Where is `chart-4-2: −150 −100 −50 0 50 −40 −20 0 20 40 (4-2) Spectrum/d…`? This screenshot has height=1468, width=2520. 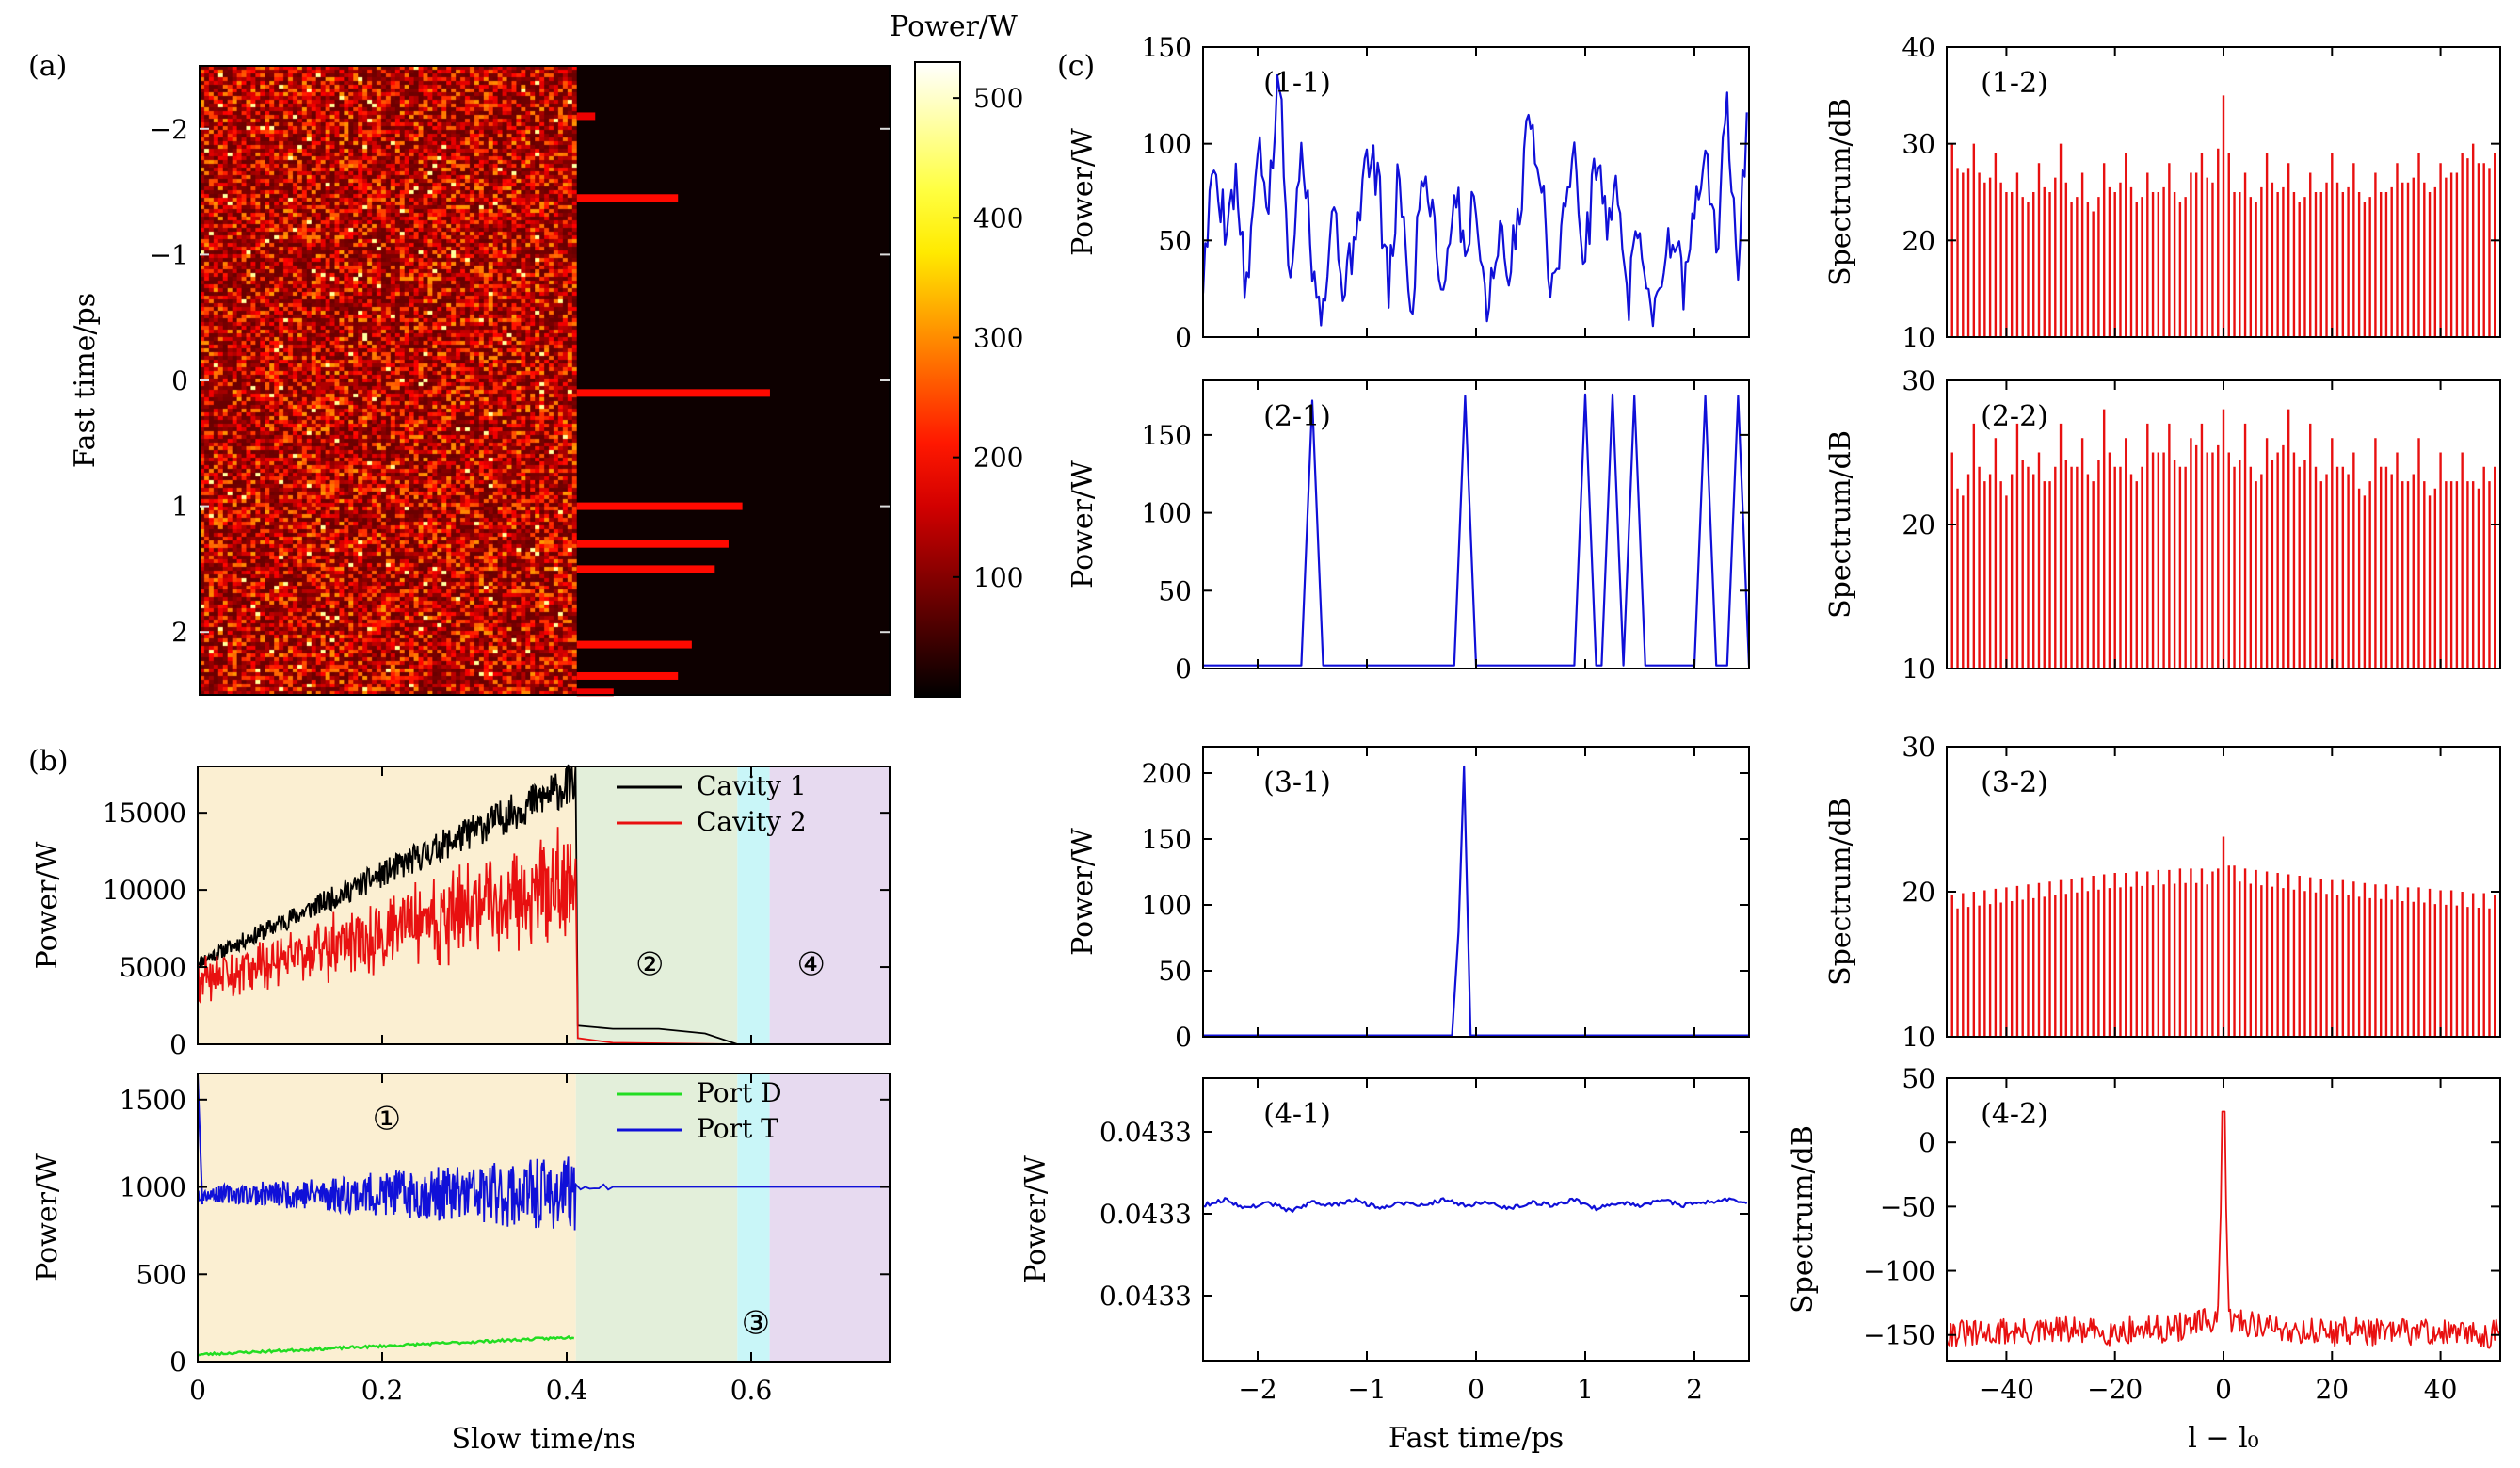 chart-4-2: −150 −100 −50 0 50 −40 −20 0 20 40 (4-2) Spectrum/d… is located at coordinates (2144, 1259).